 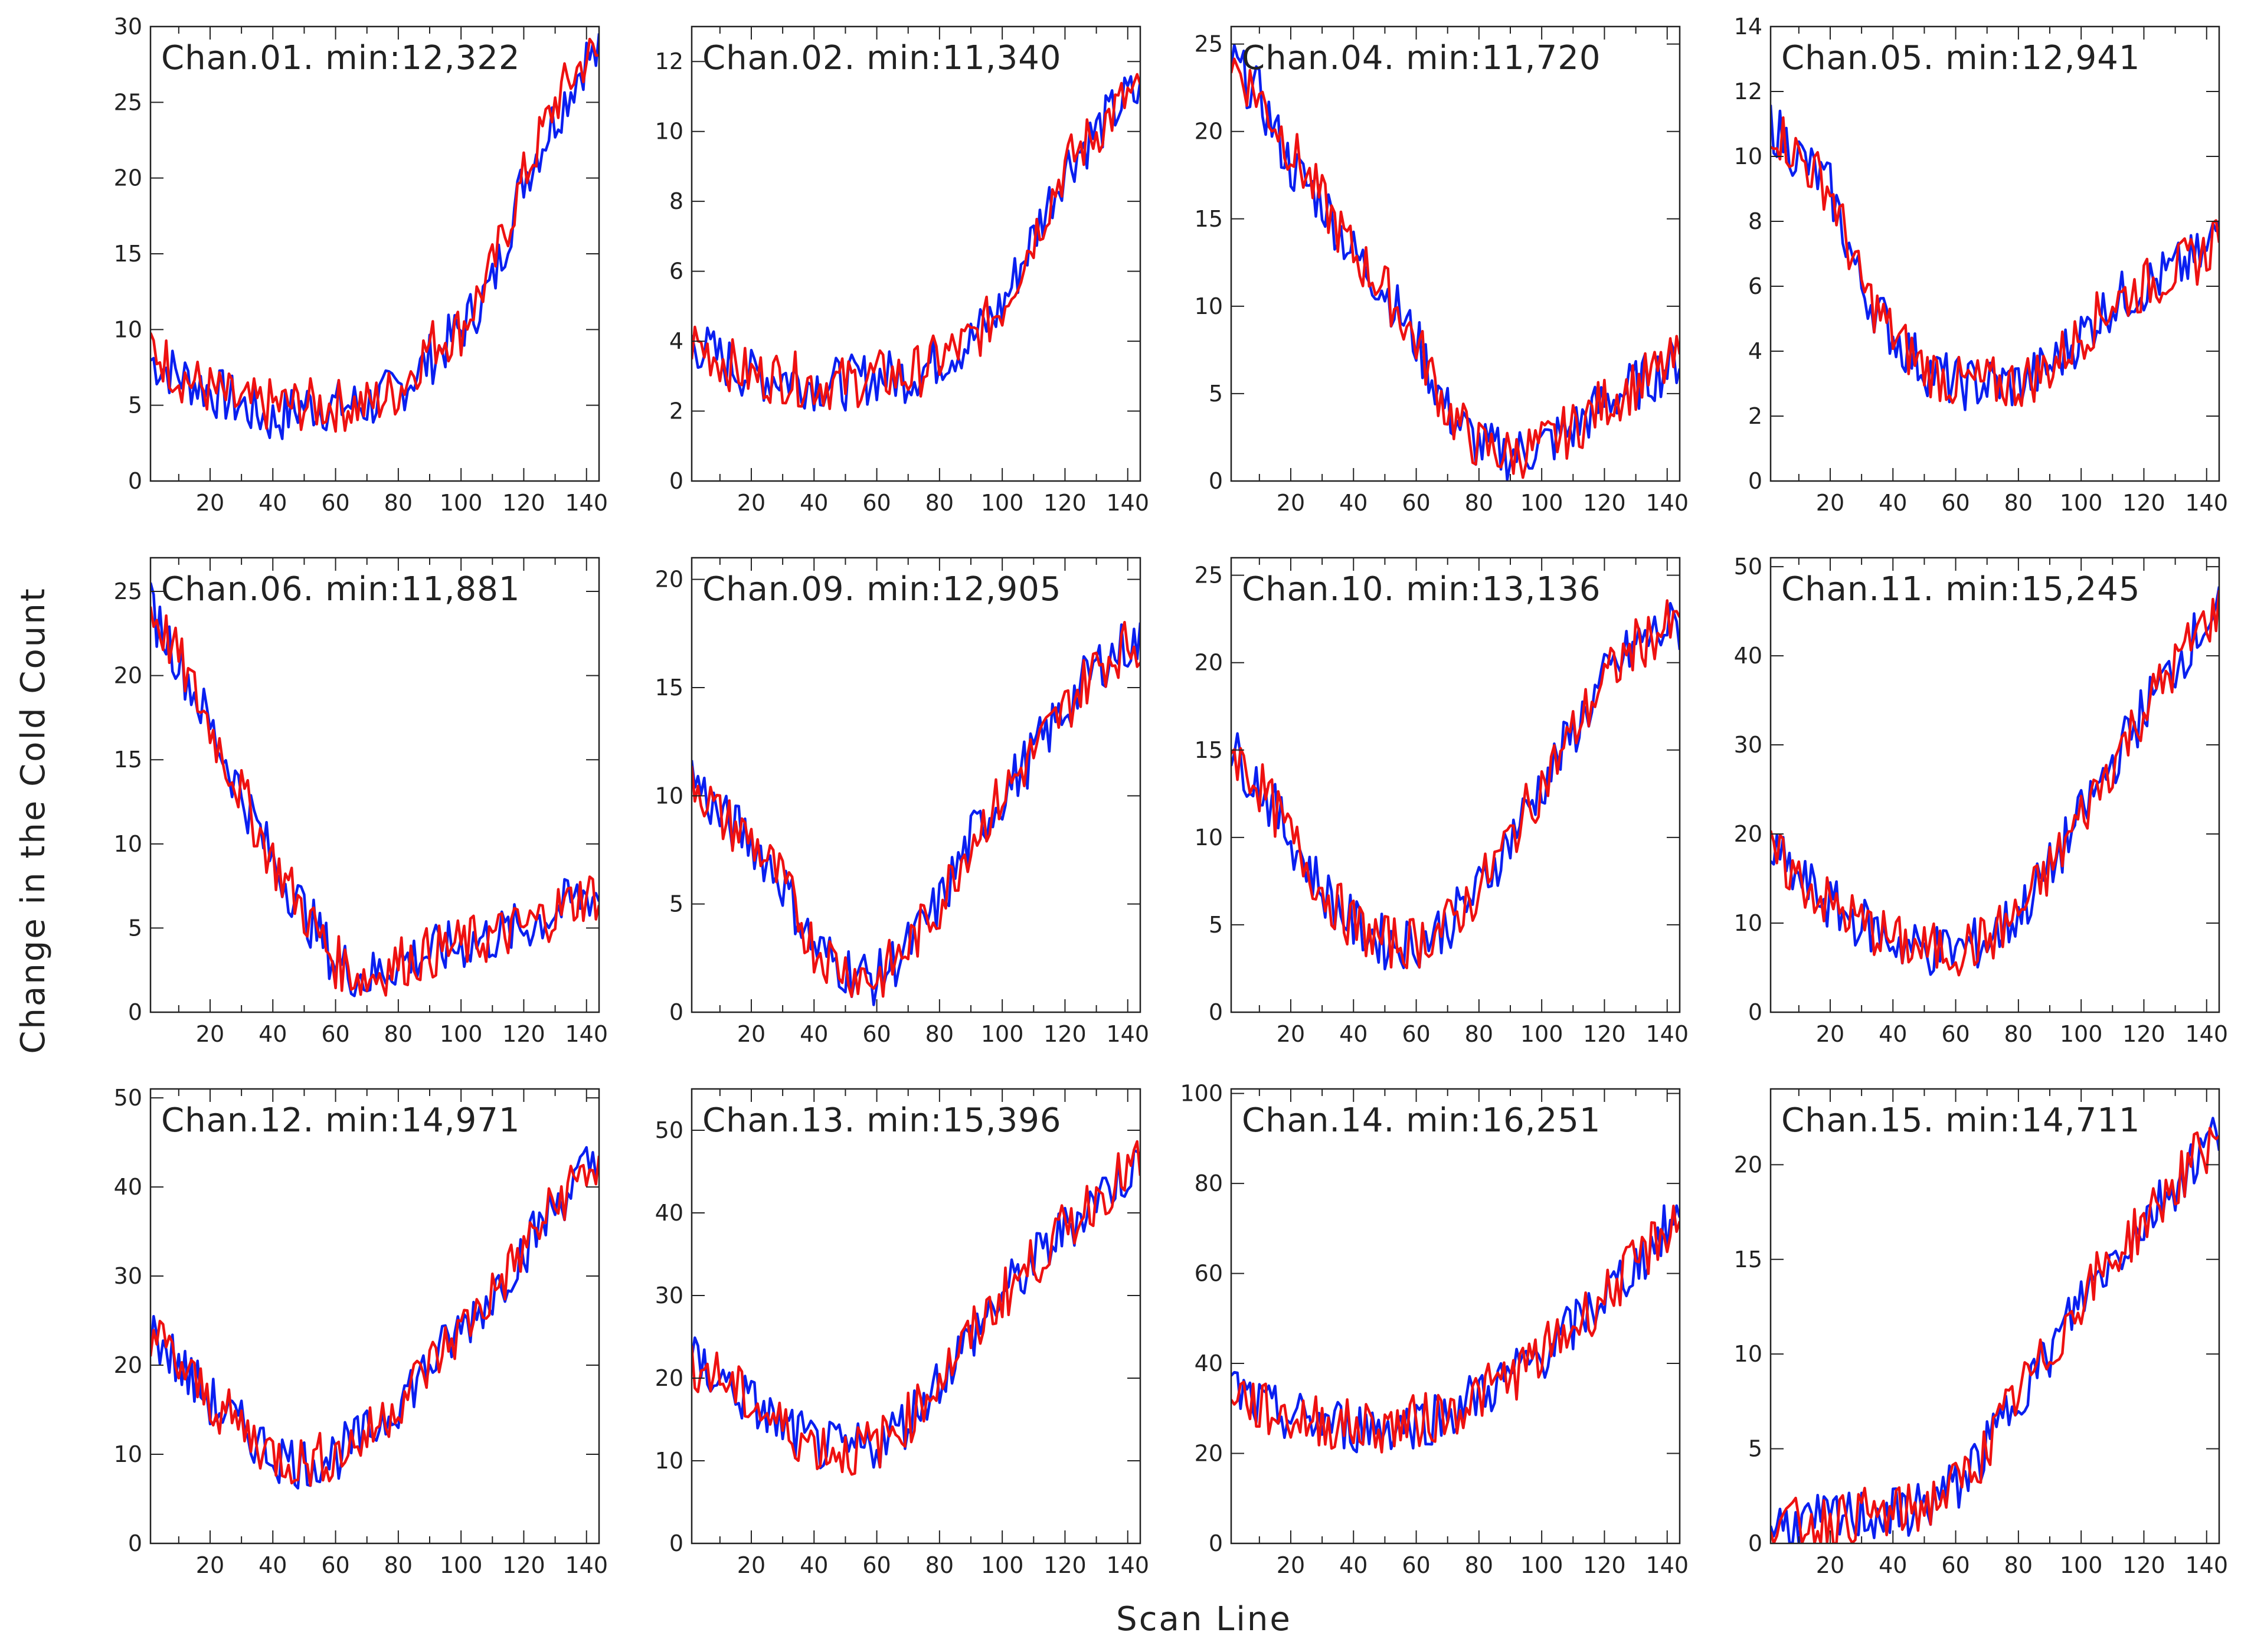 What do you see at coordinates (340, 58) in the screenshot?
I see `panel-title: Chan.01. min:12,322` at bounding box center [340, 58].